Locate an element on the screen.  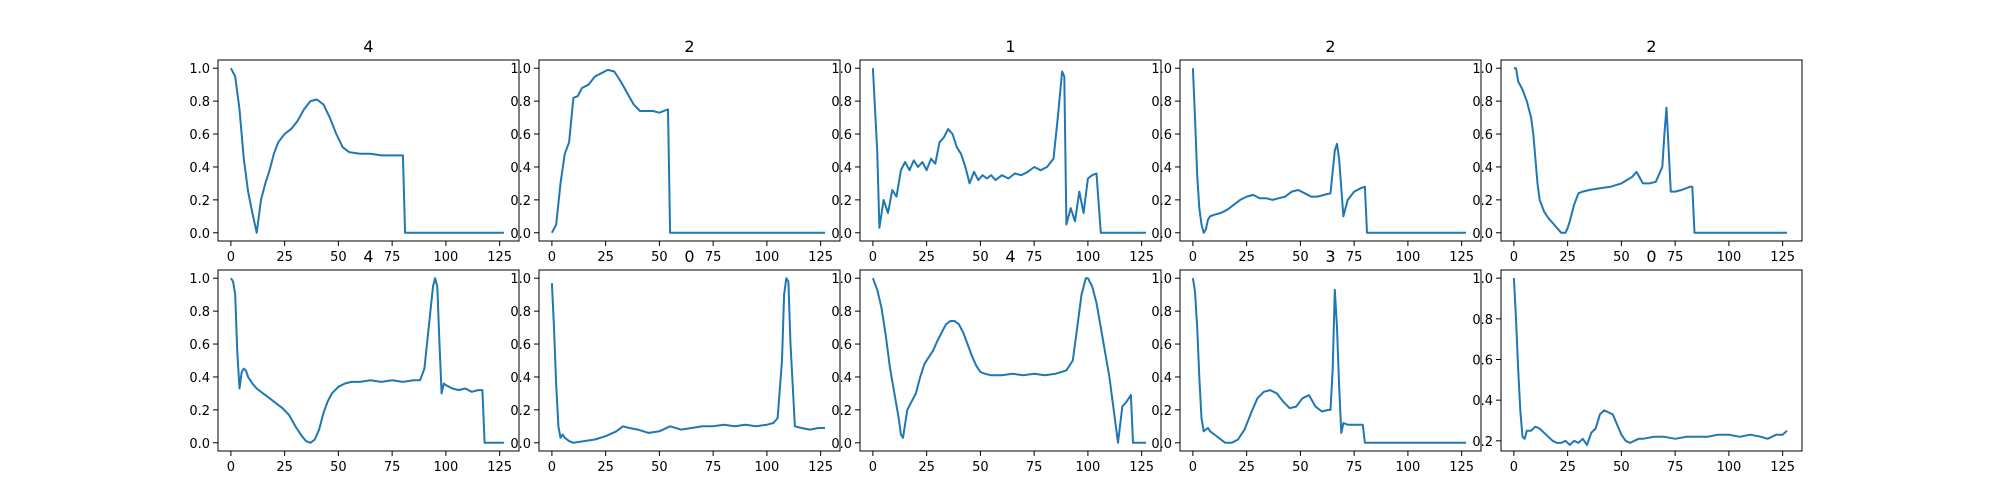
panel-title: 4 is located at coordinates (368, 256).